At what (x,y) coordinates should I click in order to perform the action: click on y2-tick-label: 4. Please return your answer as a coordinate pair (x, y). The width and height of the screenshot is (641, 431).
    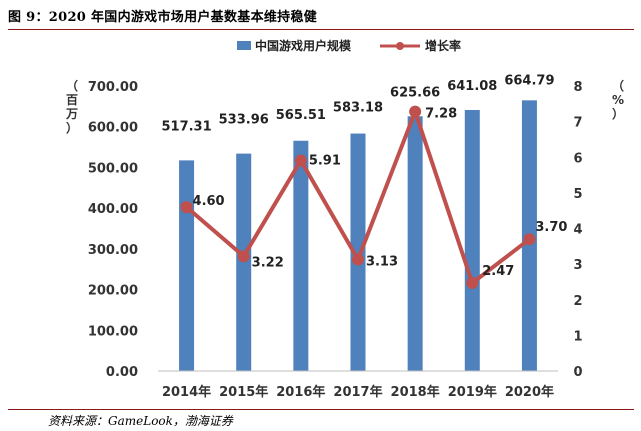
    Looking at the image, I should click on (577, 230).